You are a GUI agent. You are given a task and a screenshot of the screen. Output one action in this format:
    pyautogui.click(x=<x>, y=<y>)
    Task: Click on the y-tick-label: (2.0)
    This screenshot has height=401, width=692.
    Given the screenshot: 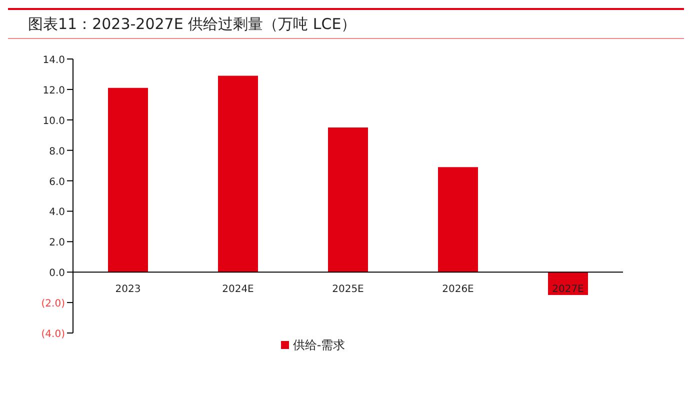 What is the action you would take?
    pyautogui.click(x=53, y=304)
    